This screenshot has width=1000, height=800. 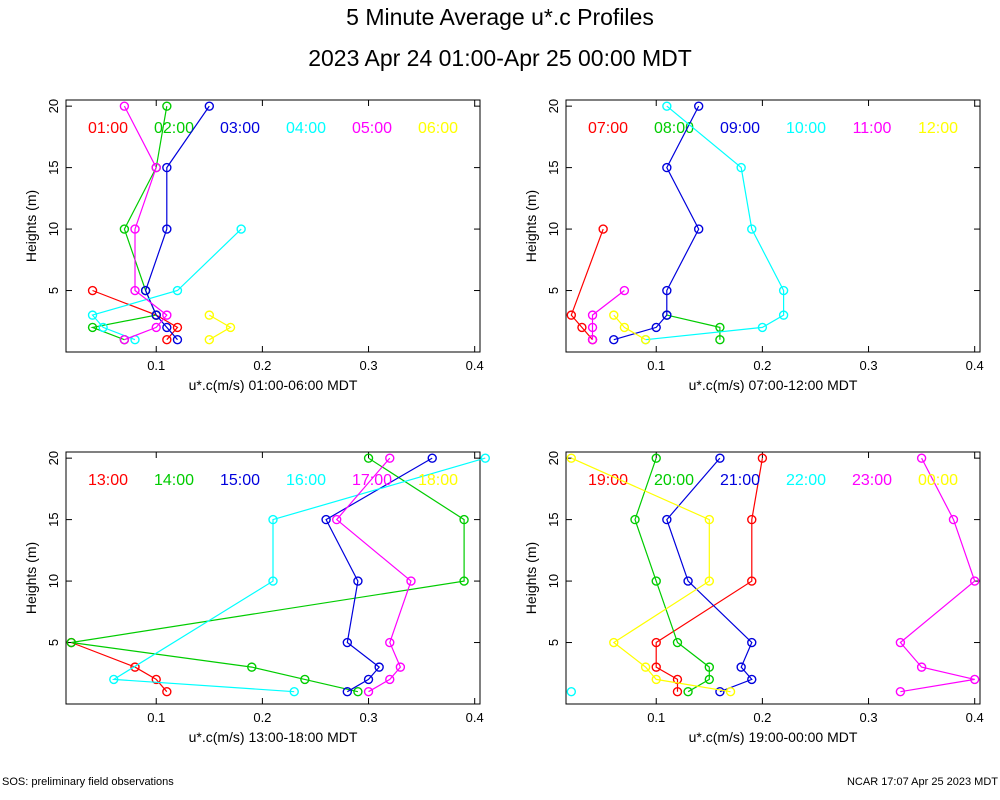 What do you see at coordinates (531, 226) in the screenshot?
I see `panel2-y-axis-label: Heights (m)` at bounding box center [531, 226].